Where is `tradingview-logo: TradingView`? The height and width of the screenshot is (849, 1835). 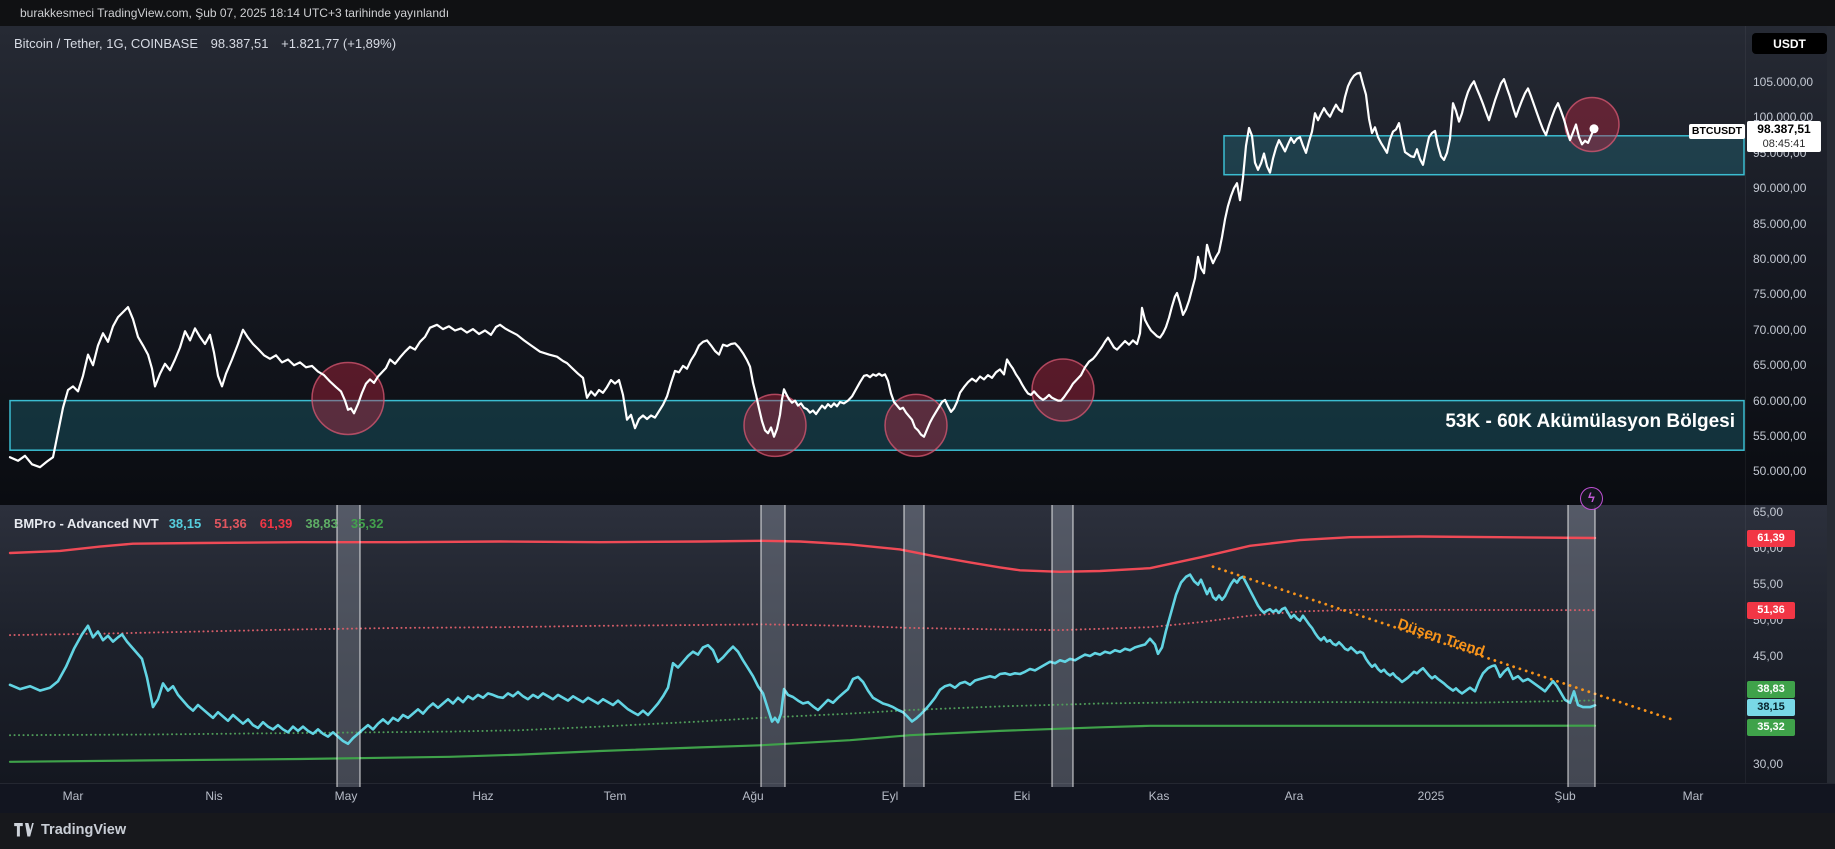 tradingview-logo: TradingView is located at coordinates (70, 830).